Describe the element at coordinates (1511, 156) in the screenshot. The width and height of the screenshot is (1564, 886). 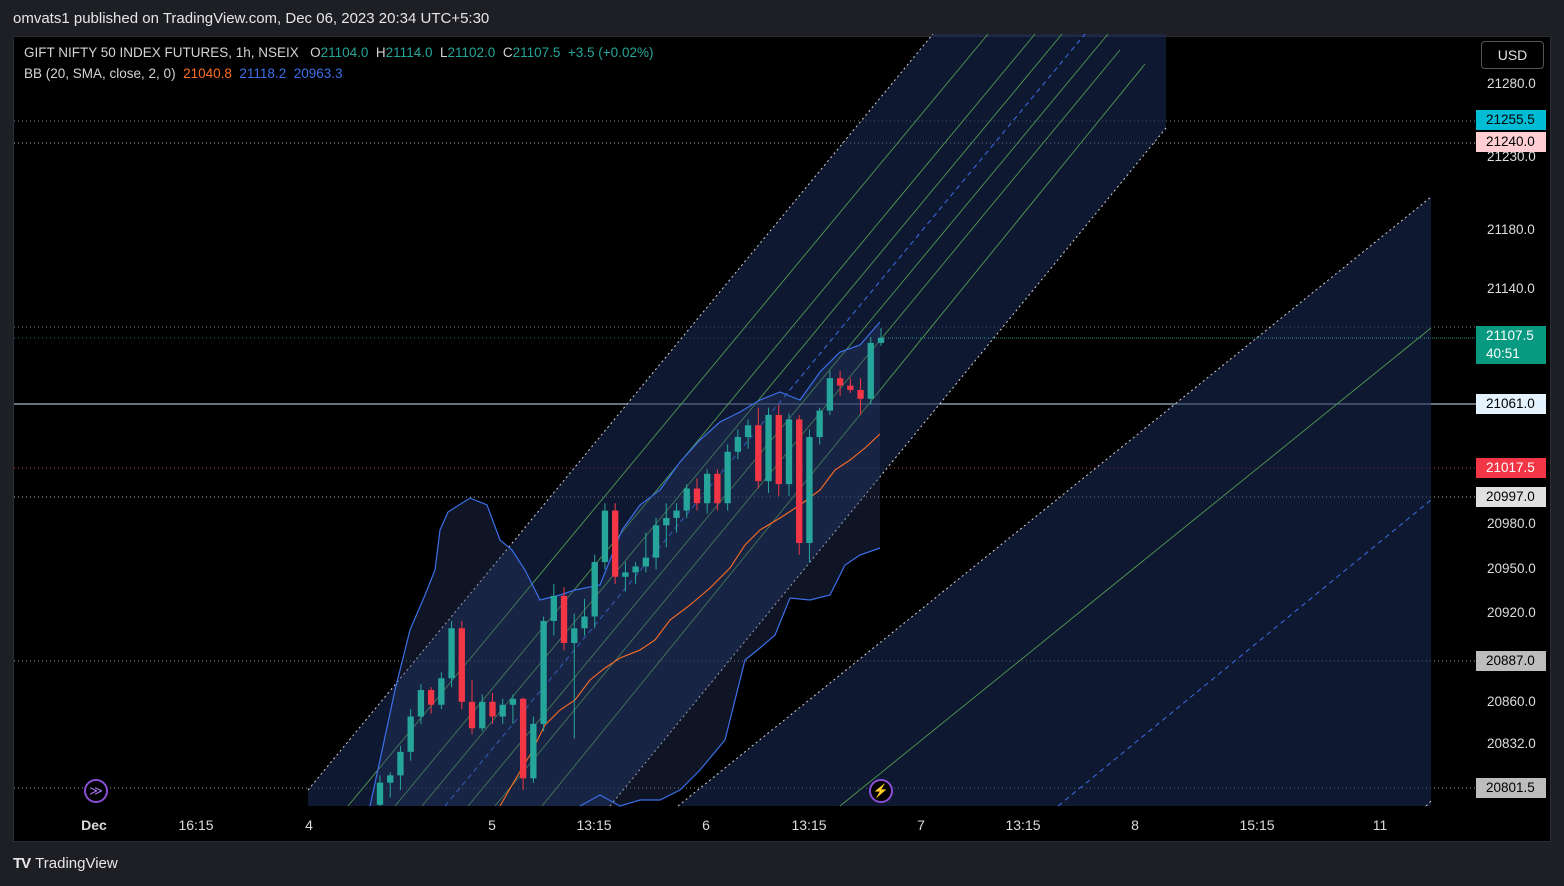
I see `y-tick: 21230.0` at that location.